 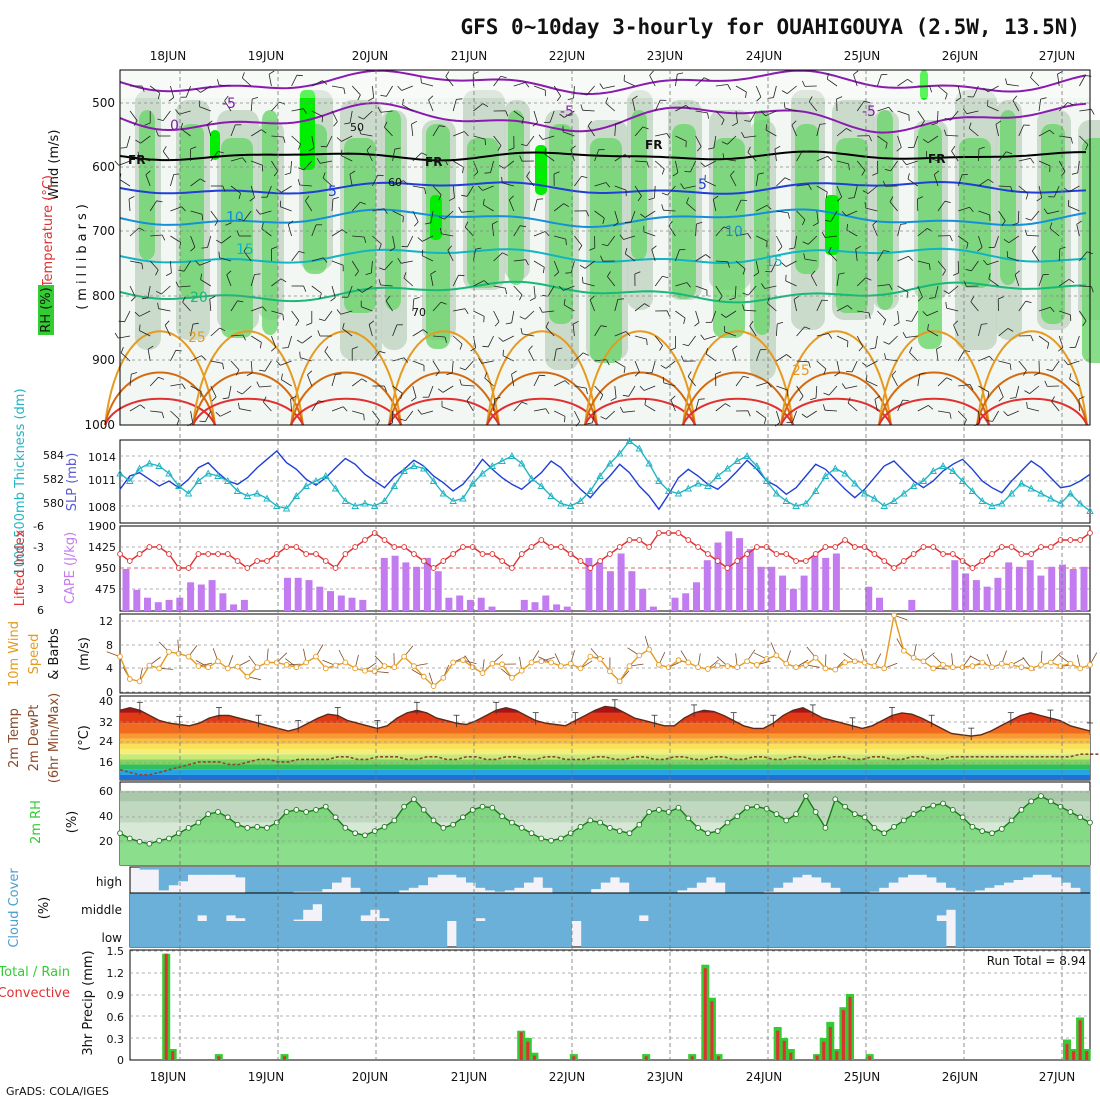 What do you see at coordinates (712, 1030) in the screenshot?
I see `precip-conv-bar` at bounding box center [712, 1030].